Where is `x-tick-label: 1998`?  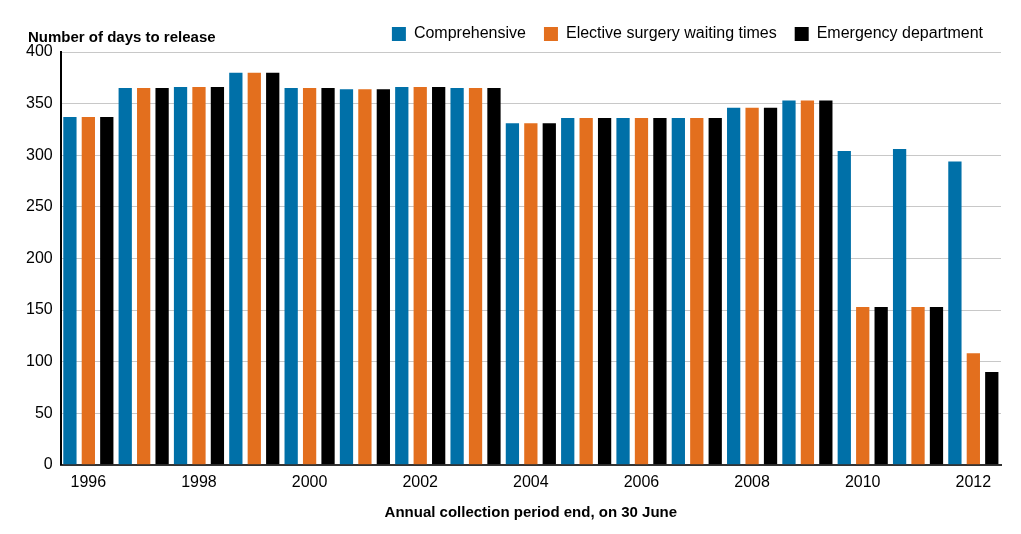
x-tick-label: 1998 is located at coordinates (199, 481).